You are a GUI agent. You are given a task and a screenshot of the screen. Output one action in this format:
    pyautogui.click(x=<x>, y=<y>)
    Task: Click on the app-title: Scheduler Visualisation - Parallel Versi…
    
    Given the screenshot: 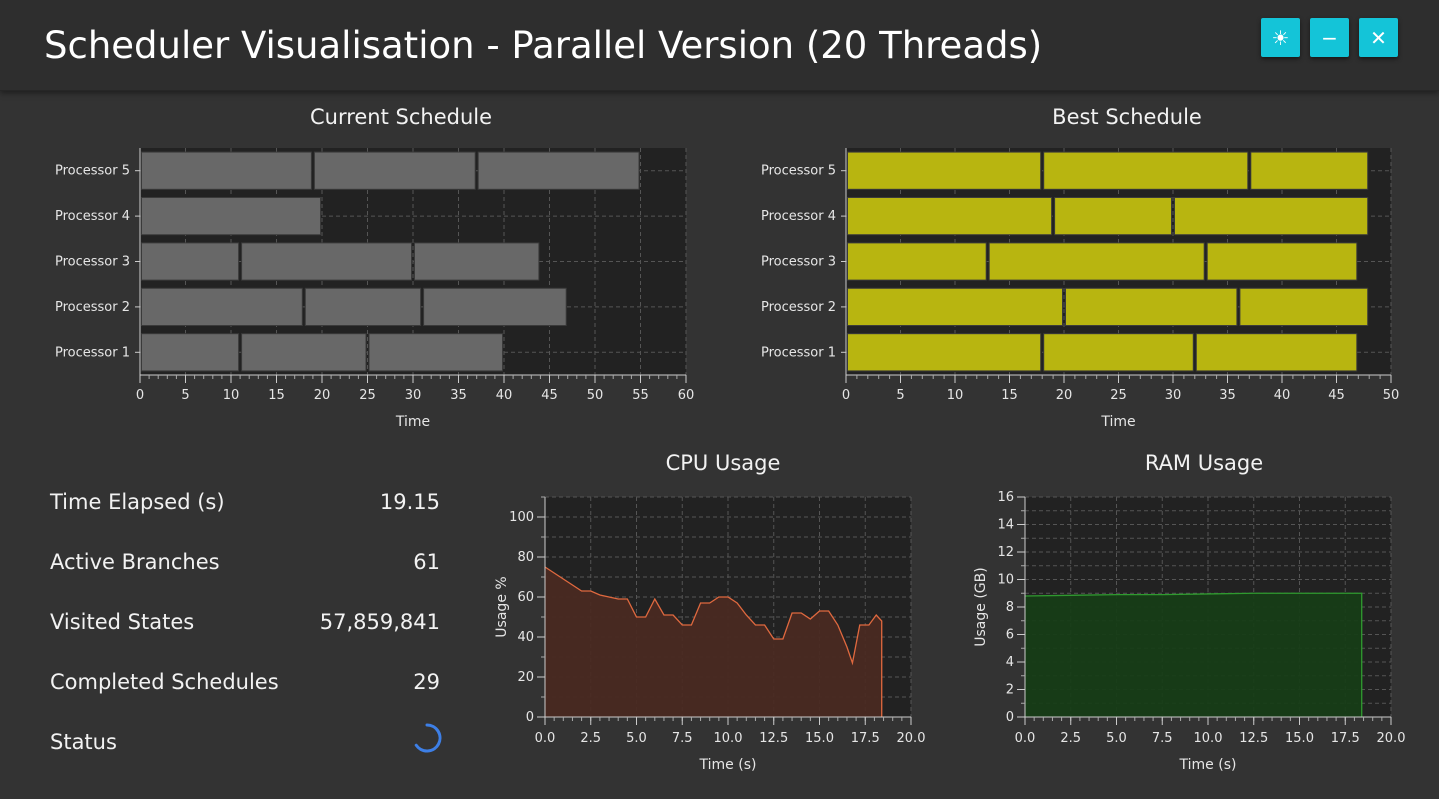 What is the action you would take?
    pyautogui.click(x=543, y=45)
    